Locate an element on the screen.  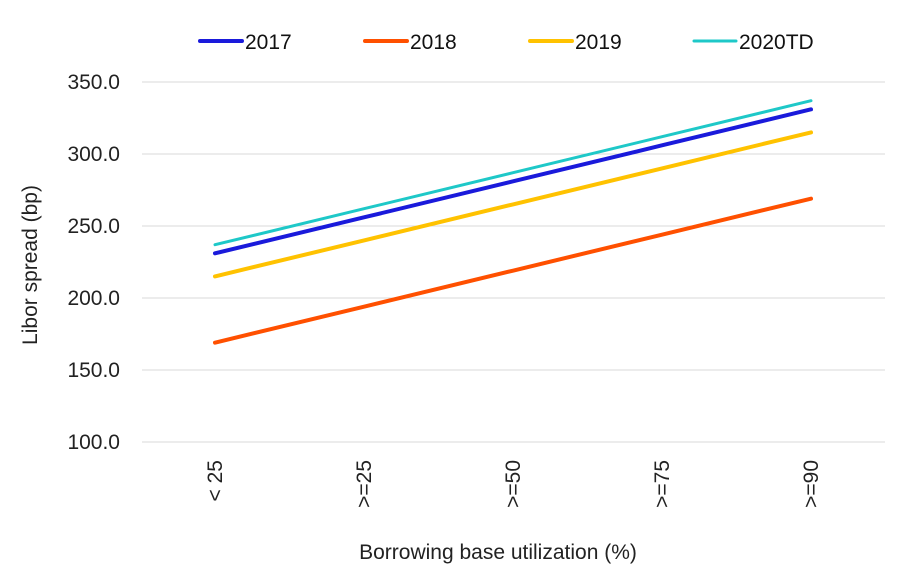
x-tick-label: >=90 is located at coordinates (811, 484).